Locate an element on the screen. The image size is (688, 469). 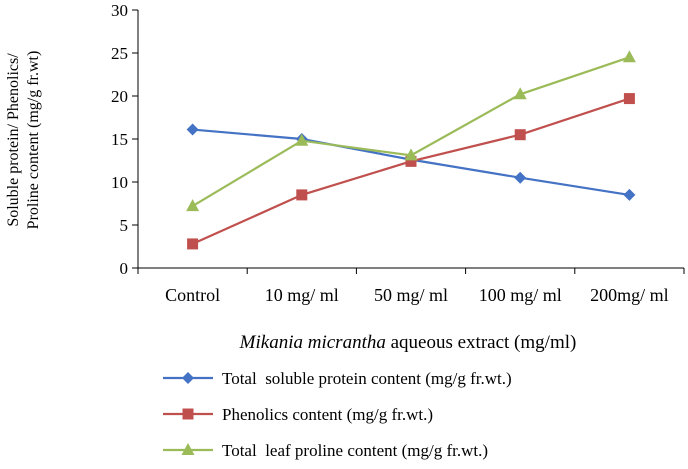
y-tick-label: 0 is located at coordinates (124, 268).